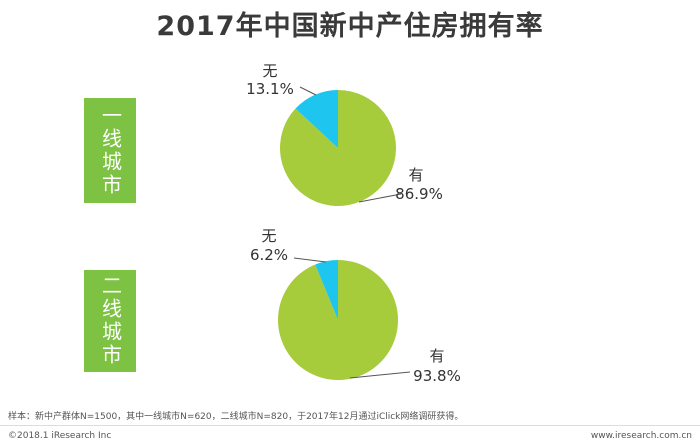  What do you see at coordinates (308, 91) in the screenshot?
I see `pie-tier1-leader-no` at bounding box center [308, 91].